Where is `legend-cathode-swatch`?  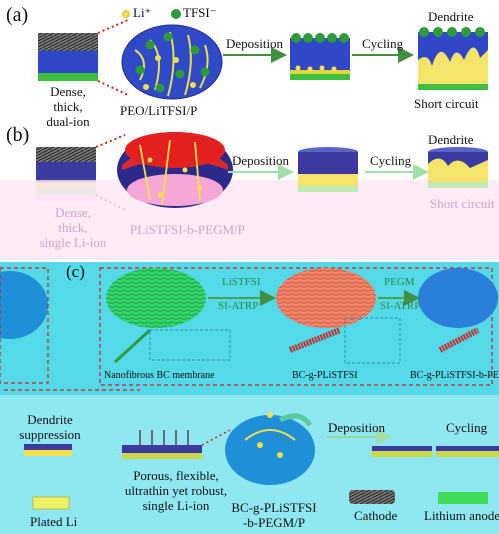 legend-cathode-swatch is located at coordinates (372, 497).